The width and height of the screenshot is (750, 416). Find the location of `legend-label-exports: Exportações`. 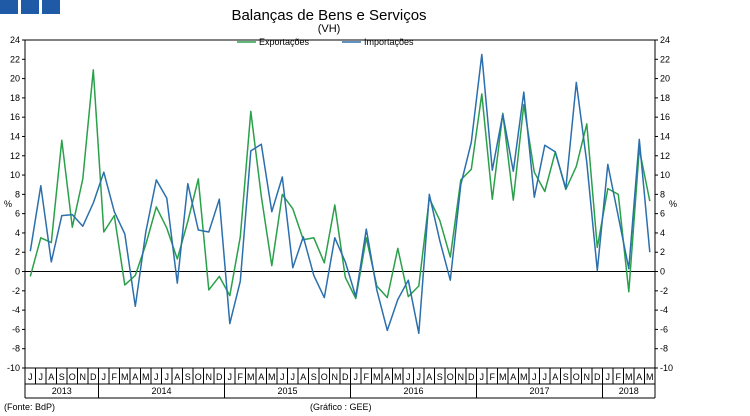

legend-label-exports: Exportações is located at coordinates (284, 42).